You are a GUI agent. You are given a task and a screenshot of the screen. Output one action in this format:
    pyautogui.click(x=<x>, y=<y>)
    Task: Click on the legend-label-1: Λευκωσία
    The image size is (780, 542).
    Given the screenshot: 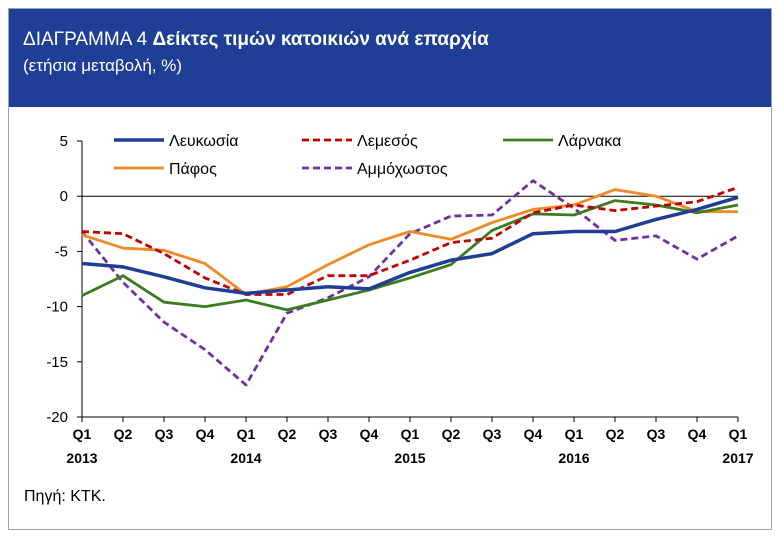 What is the action you would take?
    pyautogui.click(x=204, y=141)
    